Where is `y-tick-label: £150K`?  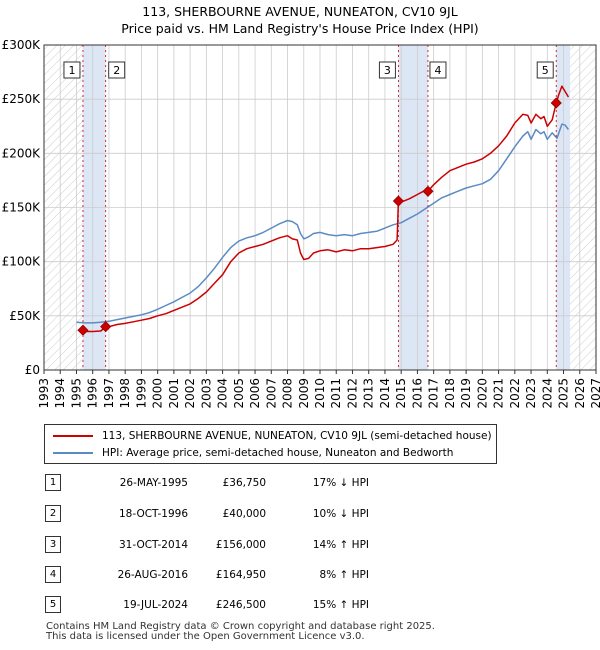
y-tick-label: £150K is located at coordinates (22, 208).